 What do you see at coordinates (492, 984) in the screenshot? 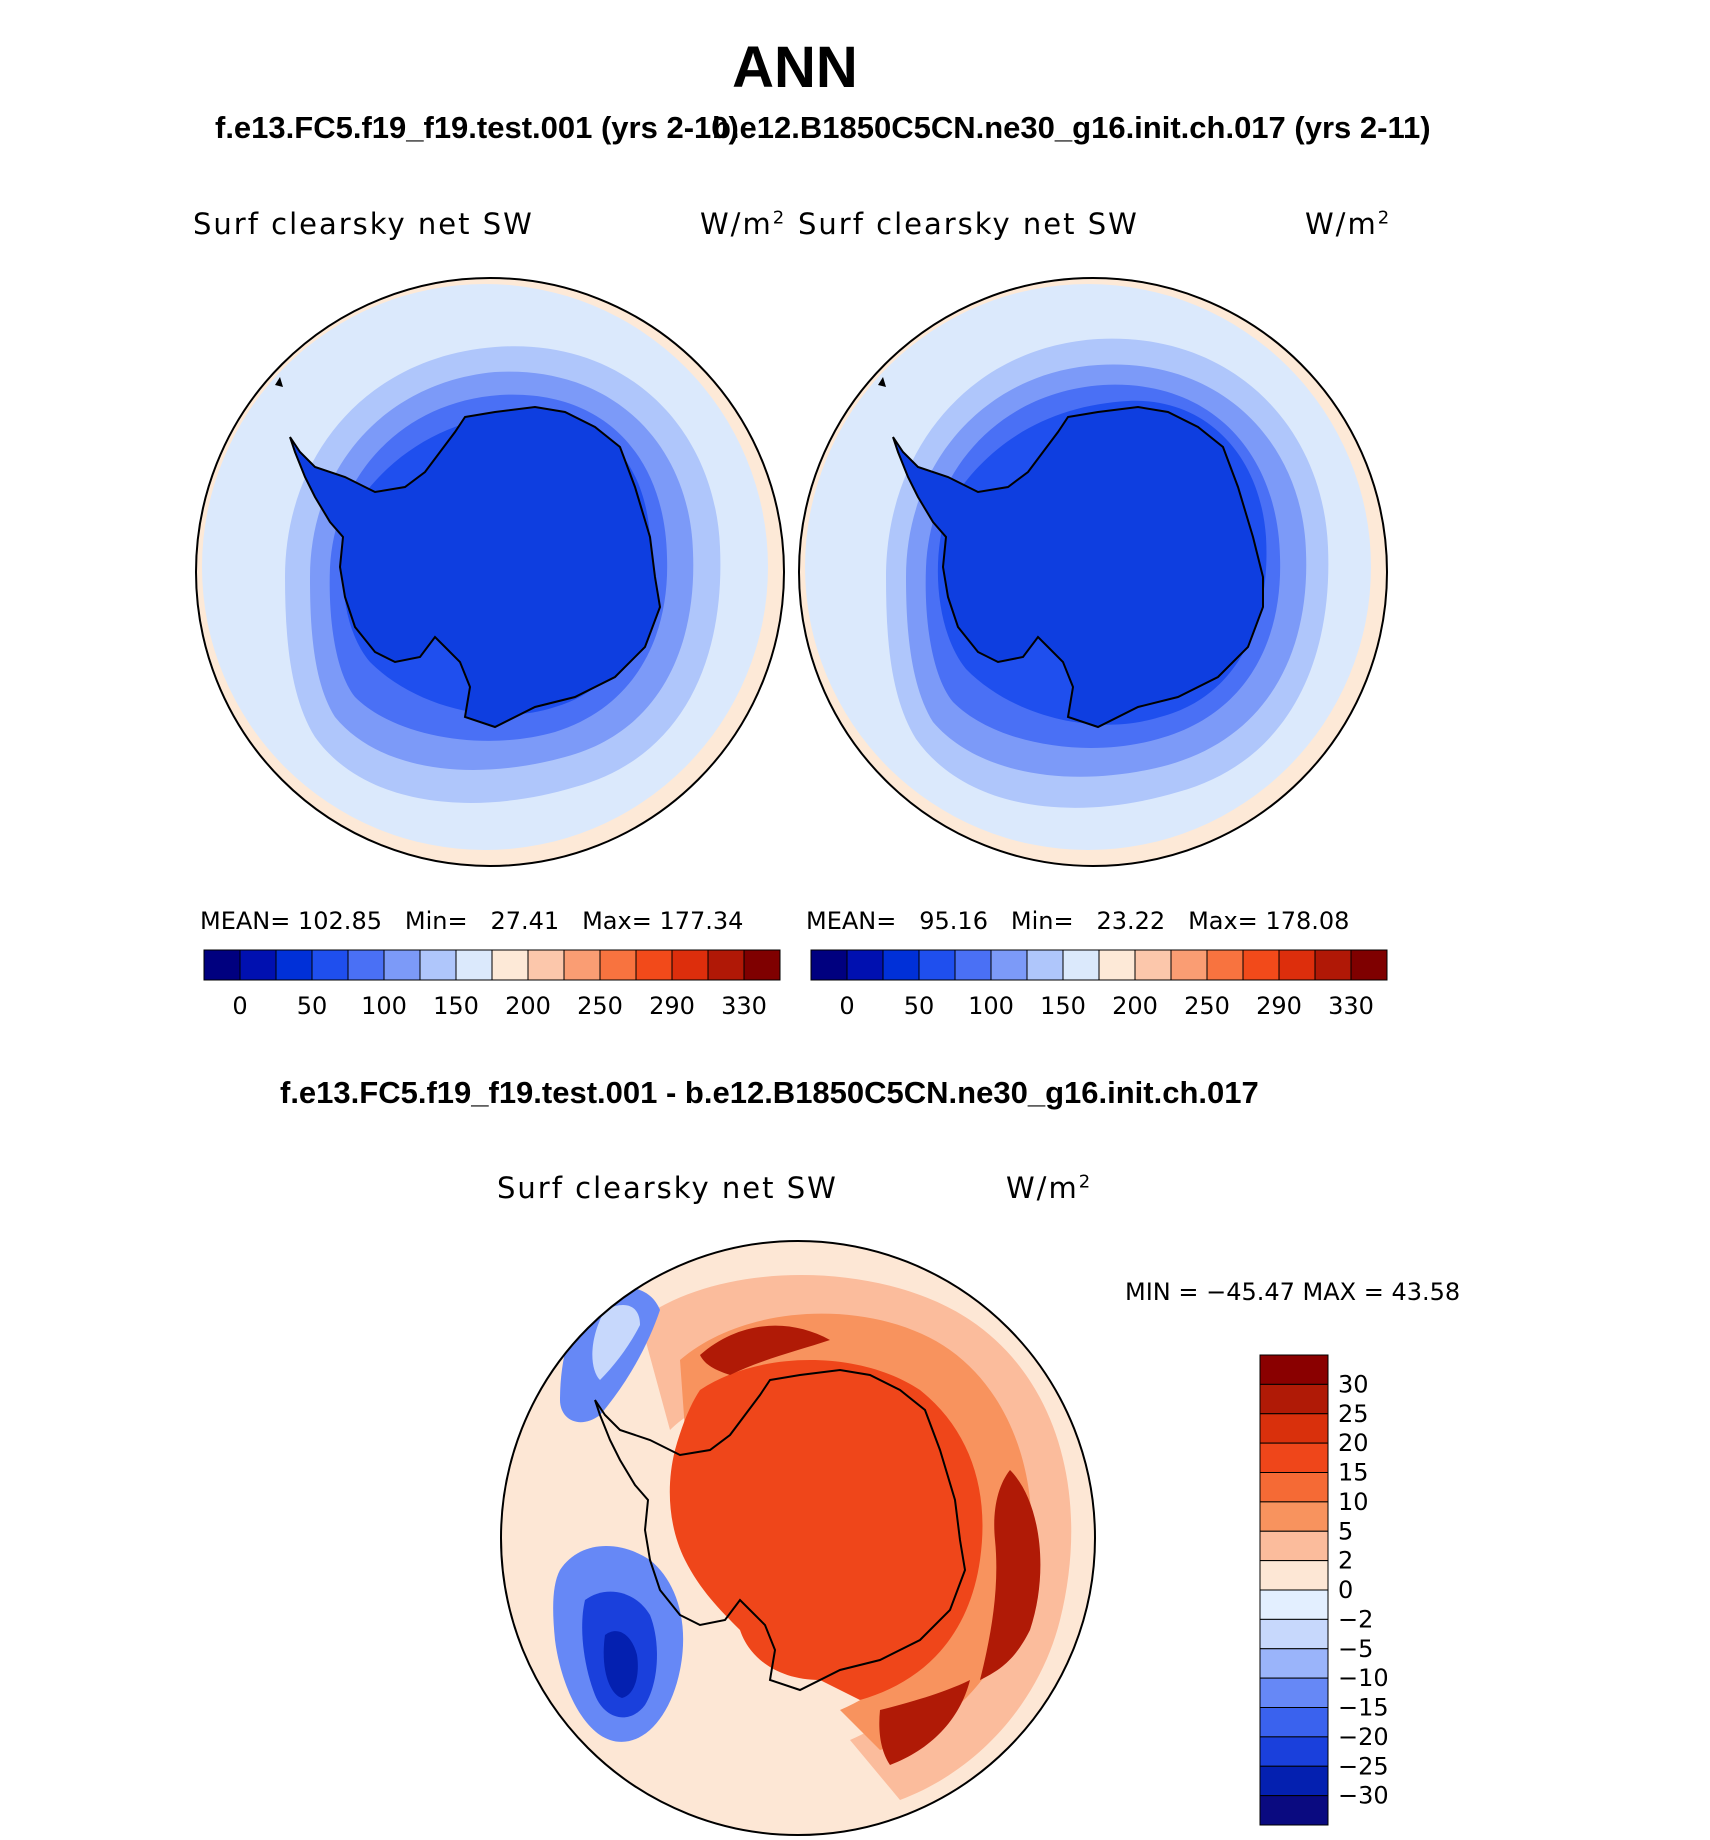
I see `left-colorbar: 0 50 100 150 200 250 290 330` at bounding box center [492, 984].